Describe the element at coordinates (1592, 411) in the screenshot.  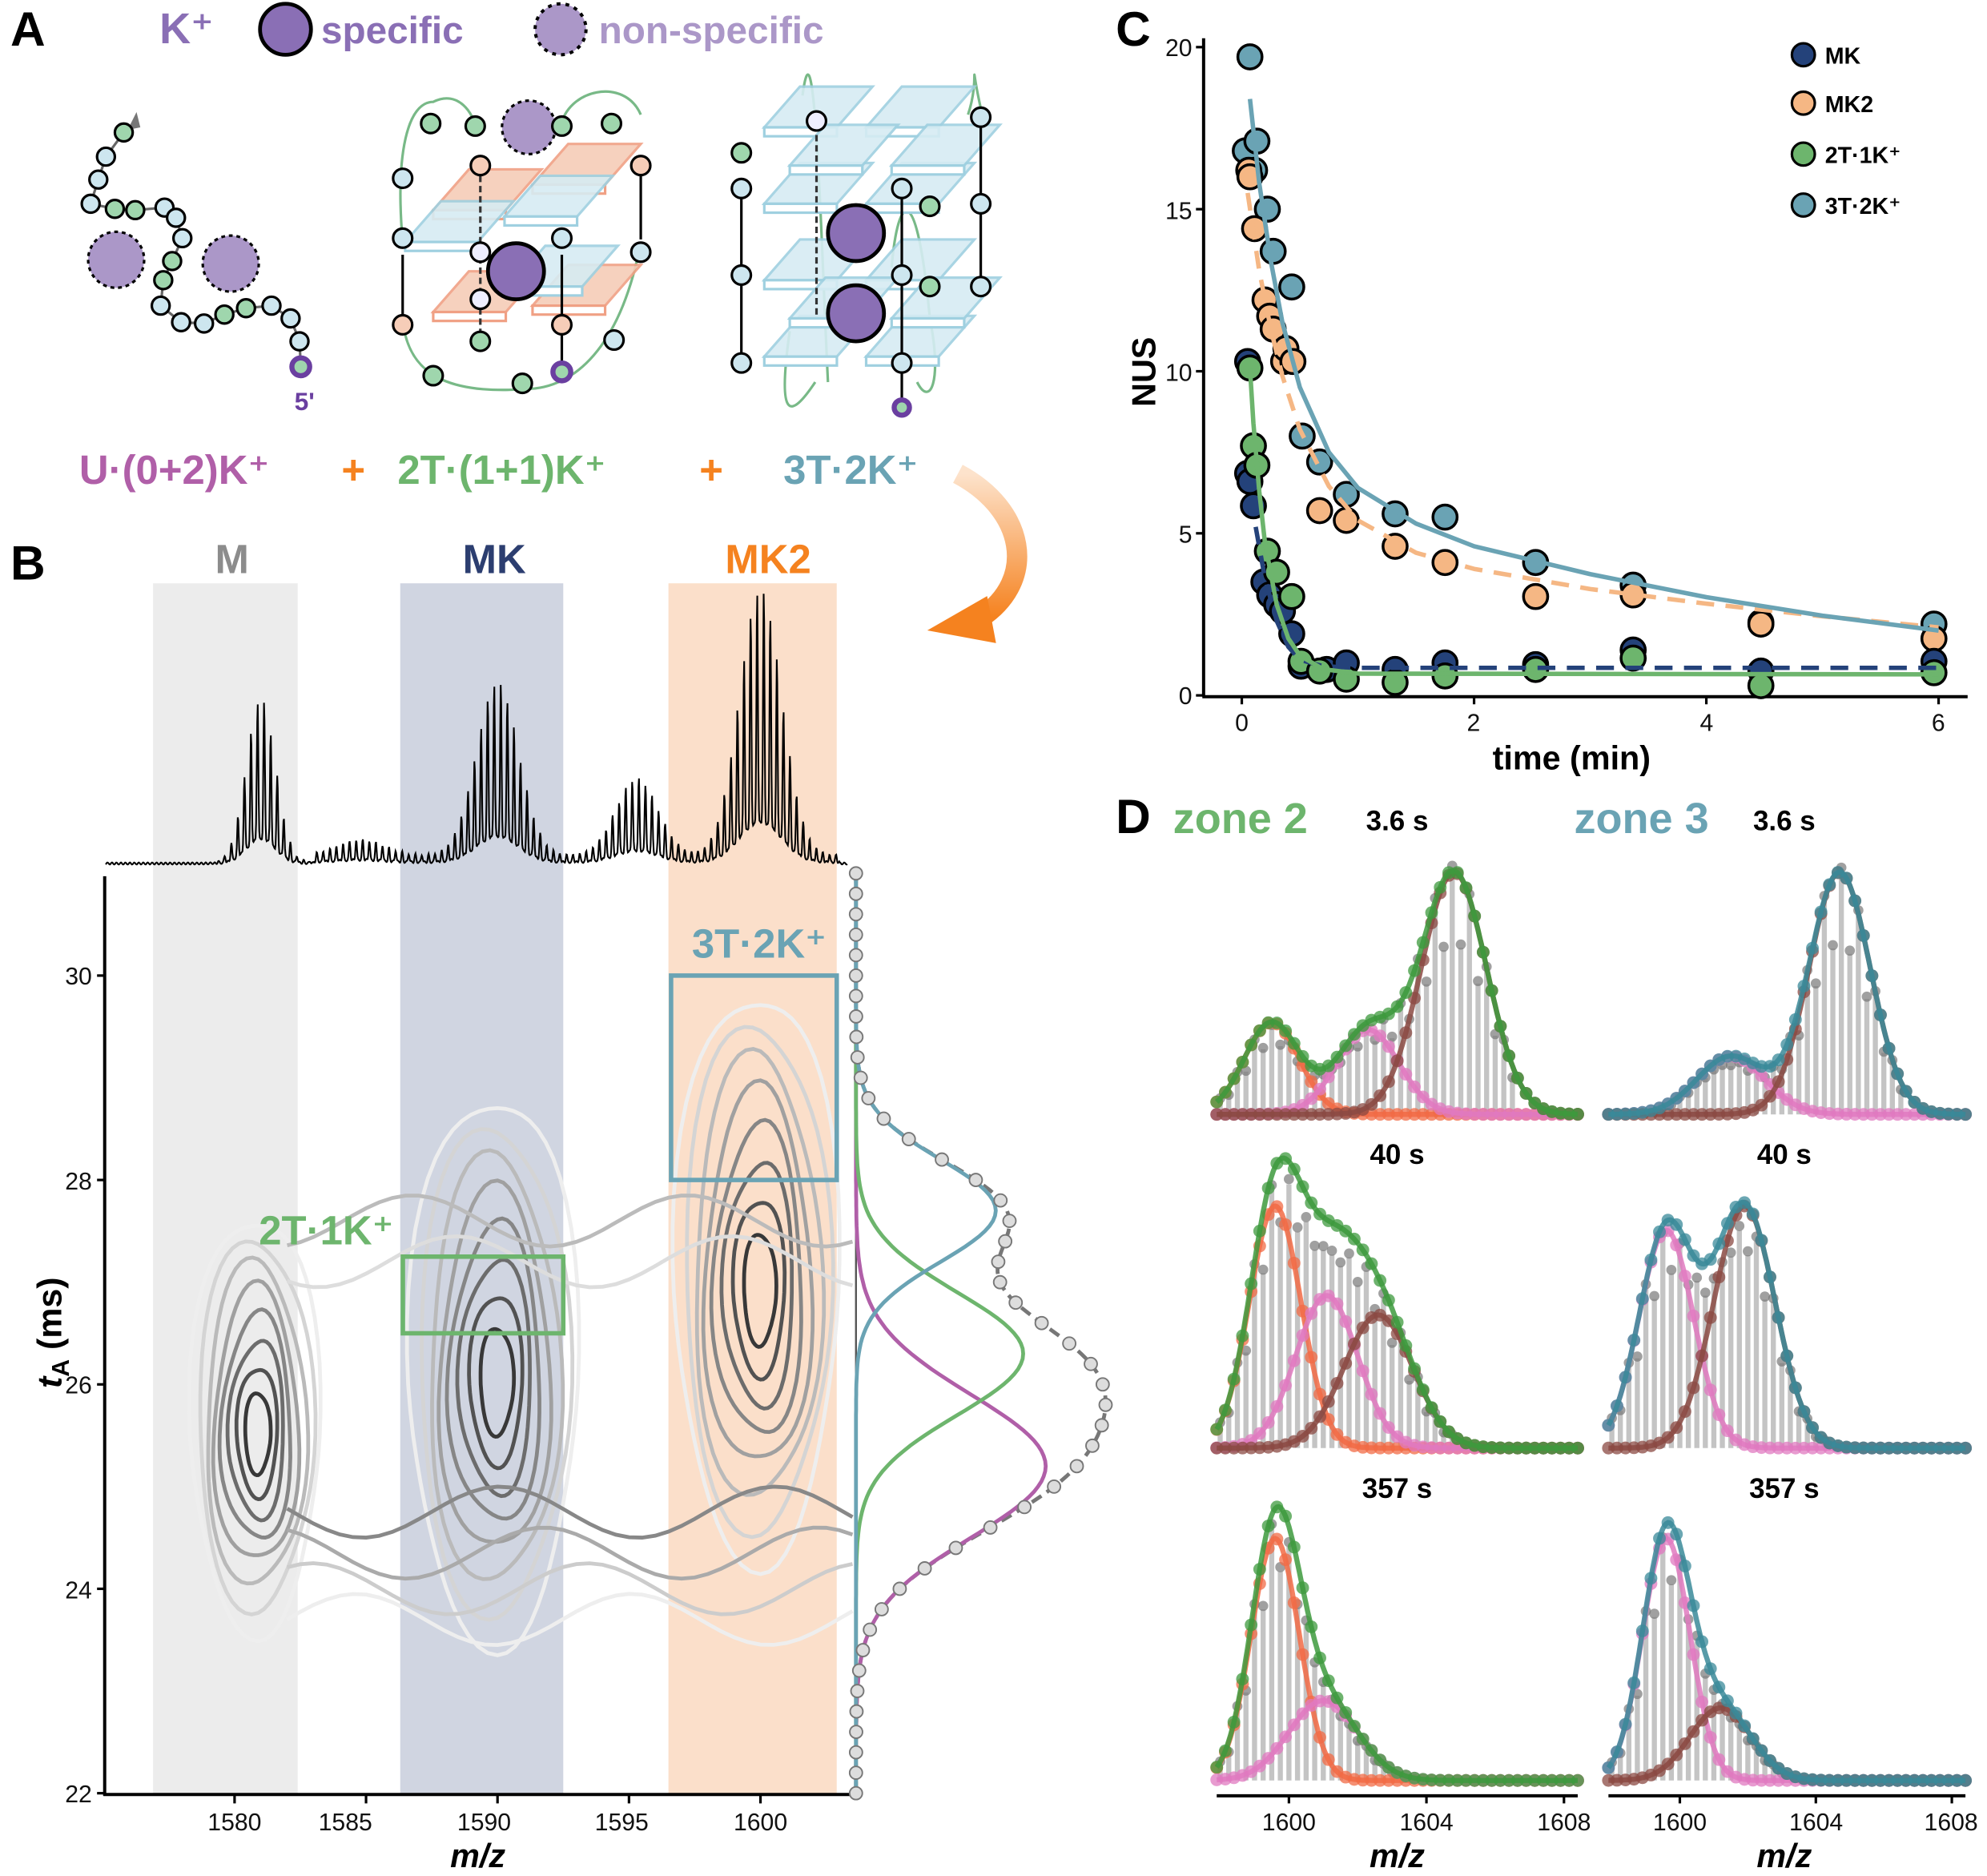
I see `fit-curve-mk2` at that location.